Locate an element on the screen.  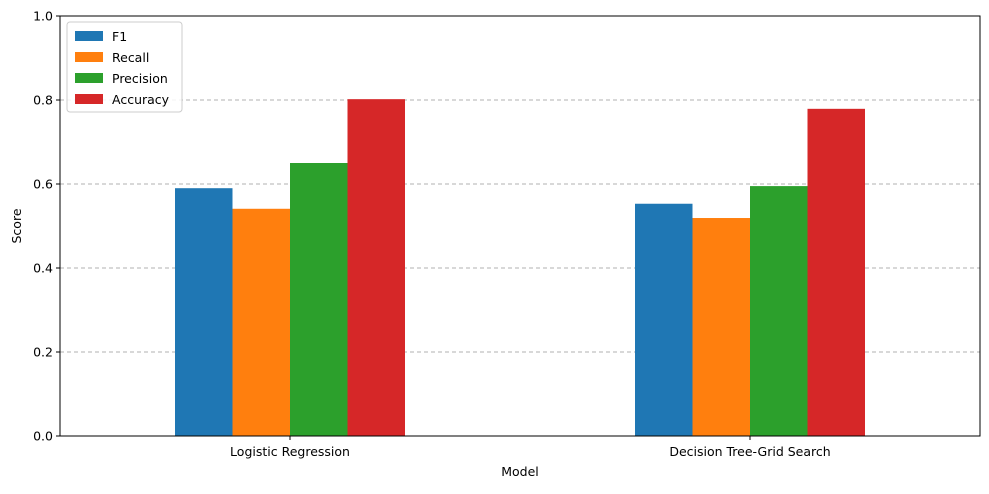
legend-box is located at coordinates (124, 67).